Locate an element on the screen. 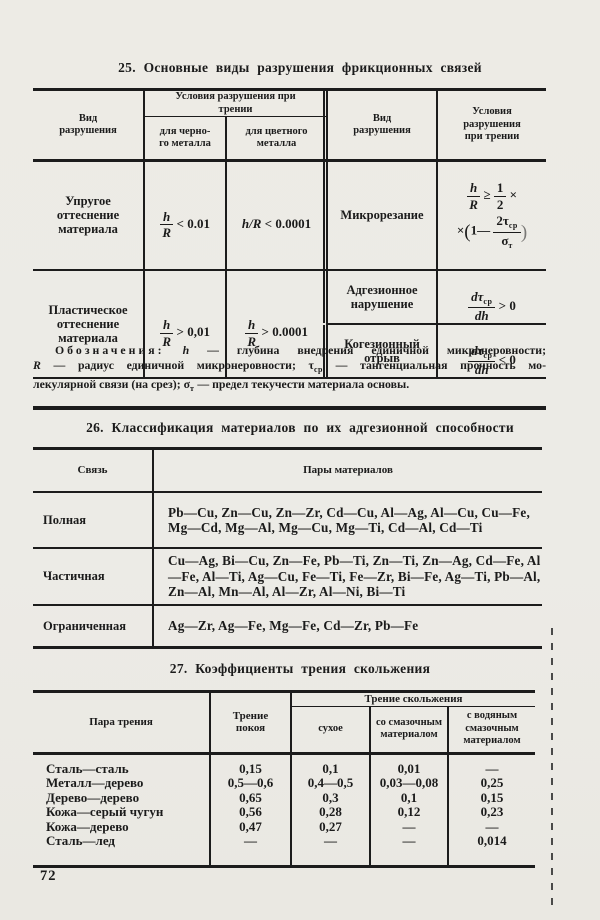  close-paren-faint: ) is located at coordinates (524, 232).